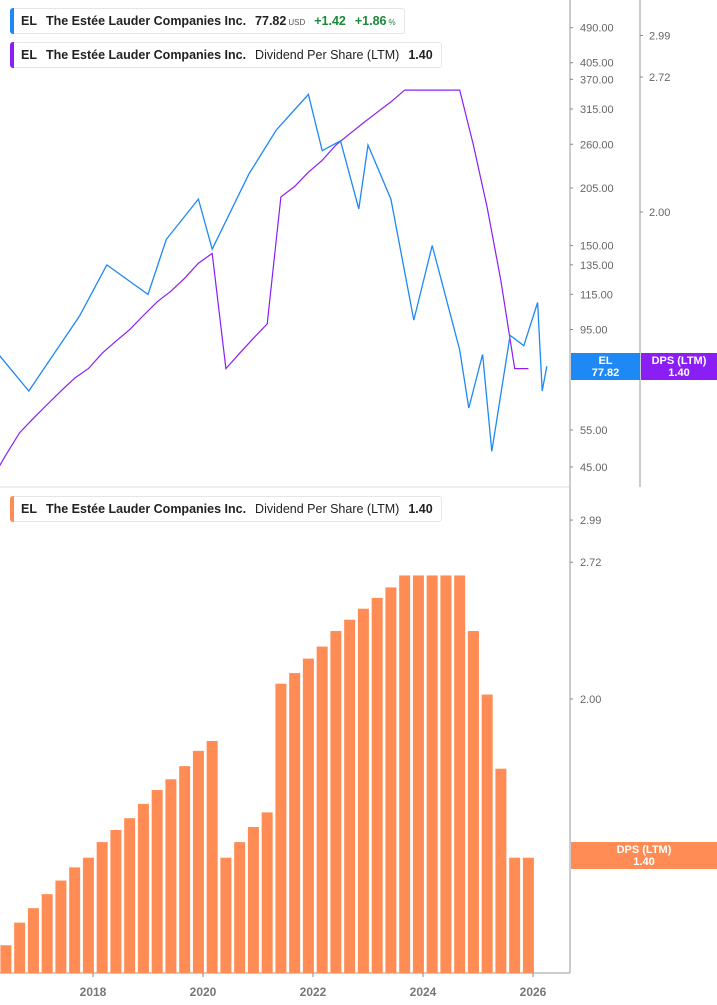 This screenshot has width=717, height=1005. I want to click on dps-tick-label: 2.72, so click(659, 78).